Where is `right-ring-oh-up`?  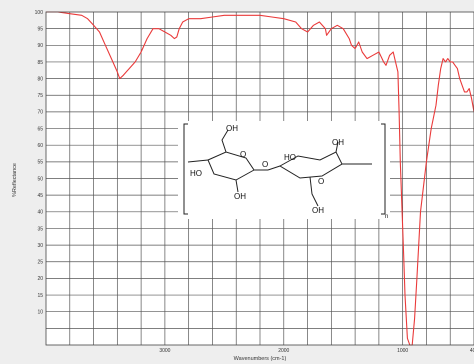
right-ring-oh-up is located at coordinates (337, 147).